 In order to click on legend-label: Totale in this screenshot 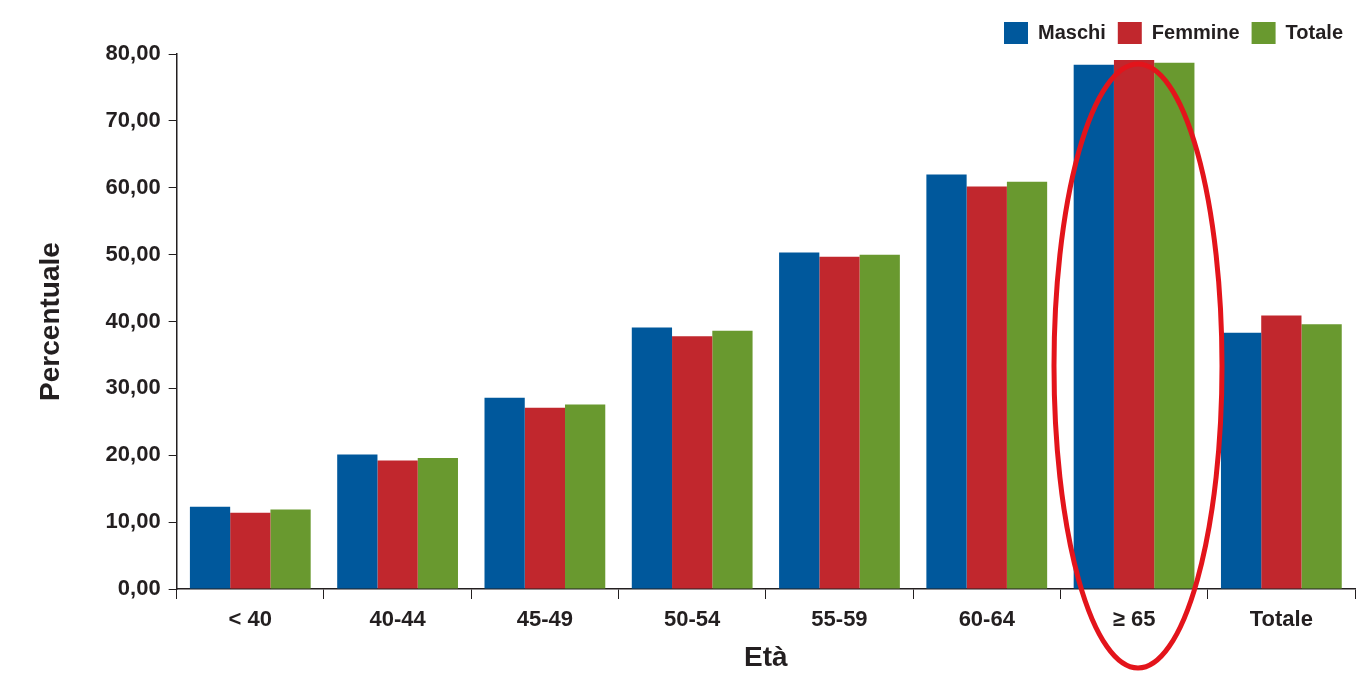, I will do `click(1314, 31)`.